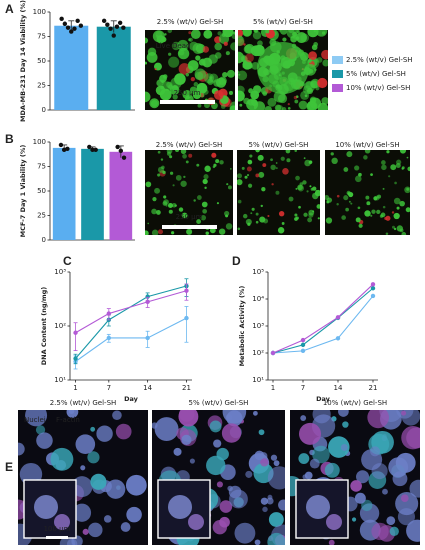 The height and width of the screenshot is (550, 425). What do you see at coordinates (218, 477) in the screenshot?
I see `micrograph` at bounding box center [218, 477].